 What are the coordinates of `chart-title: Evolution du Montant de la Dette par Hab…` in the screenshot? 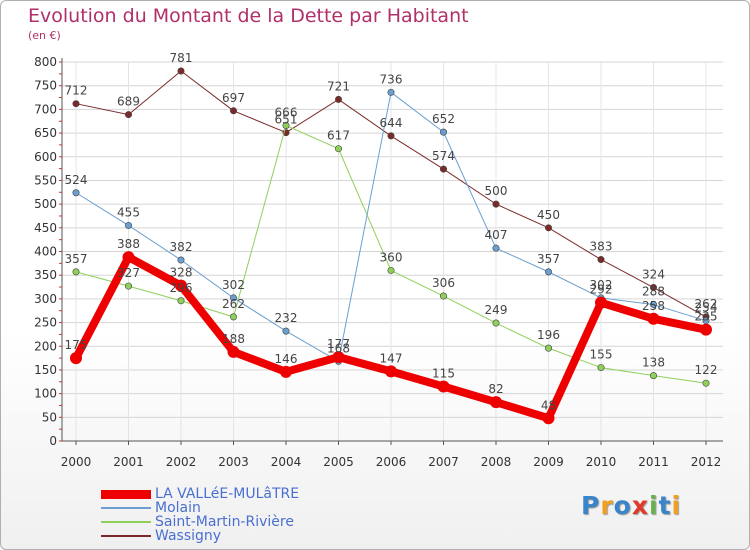 It's located at (248, 16).